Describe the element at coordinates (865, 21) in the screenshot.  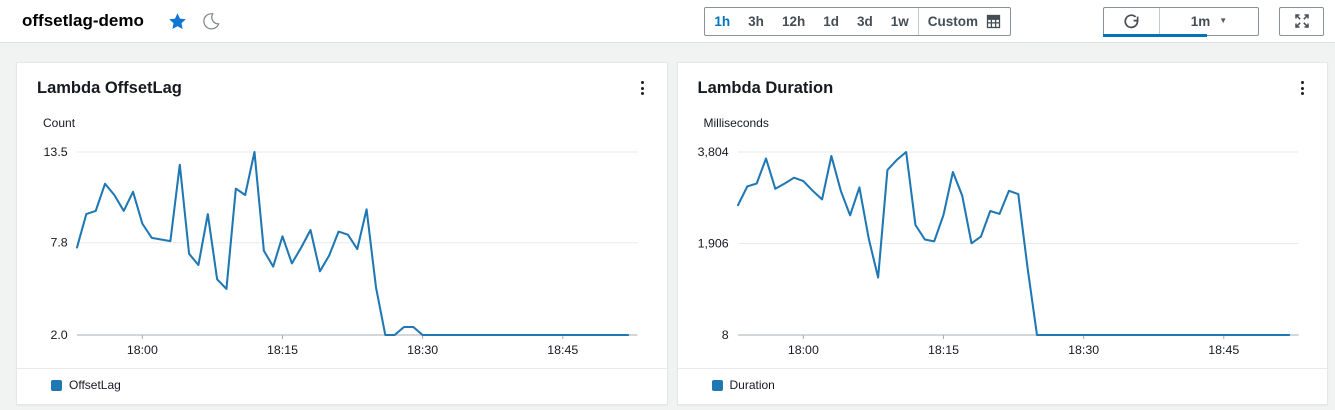
I see `time-range-3d: 3d` at that location.